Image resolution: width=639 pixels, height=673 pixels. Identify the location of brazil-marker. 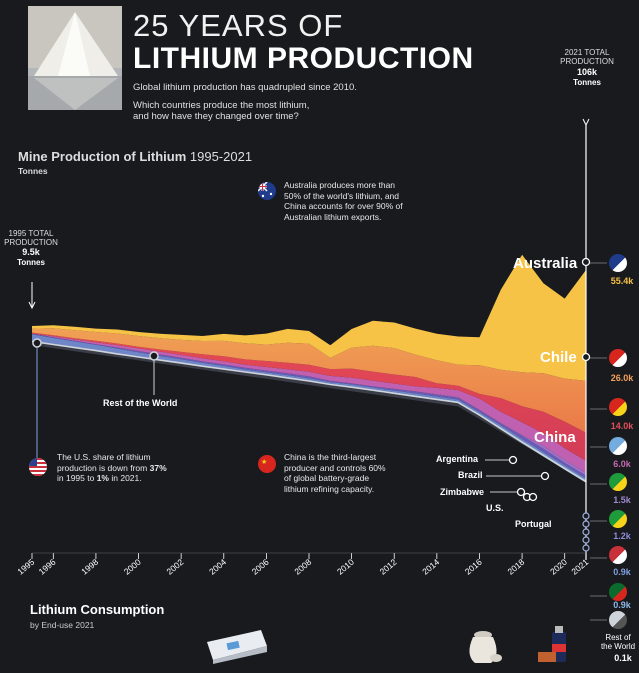
(545, 476).